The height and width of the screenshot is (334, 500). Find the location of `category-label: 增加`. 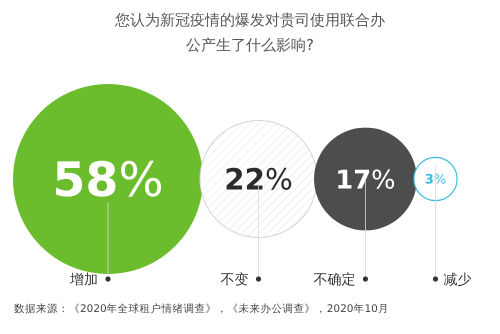

category-label: 增加 is located at coordinates (83, 280).